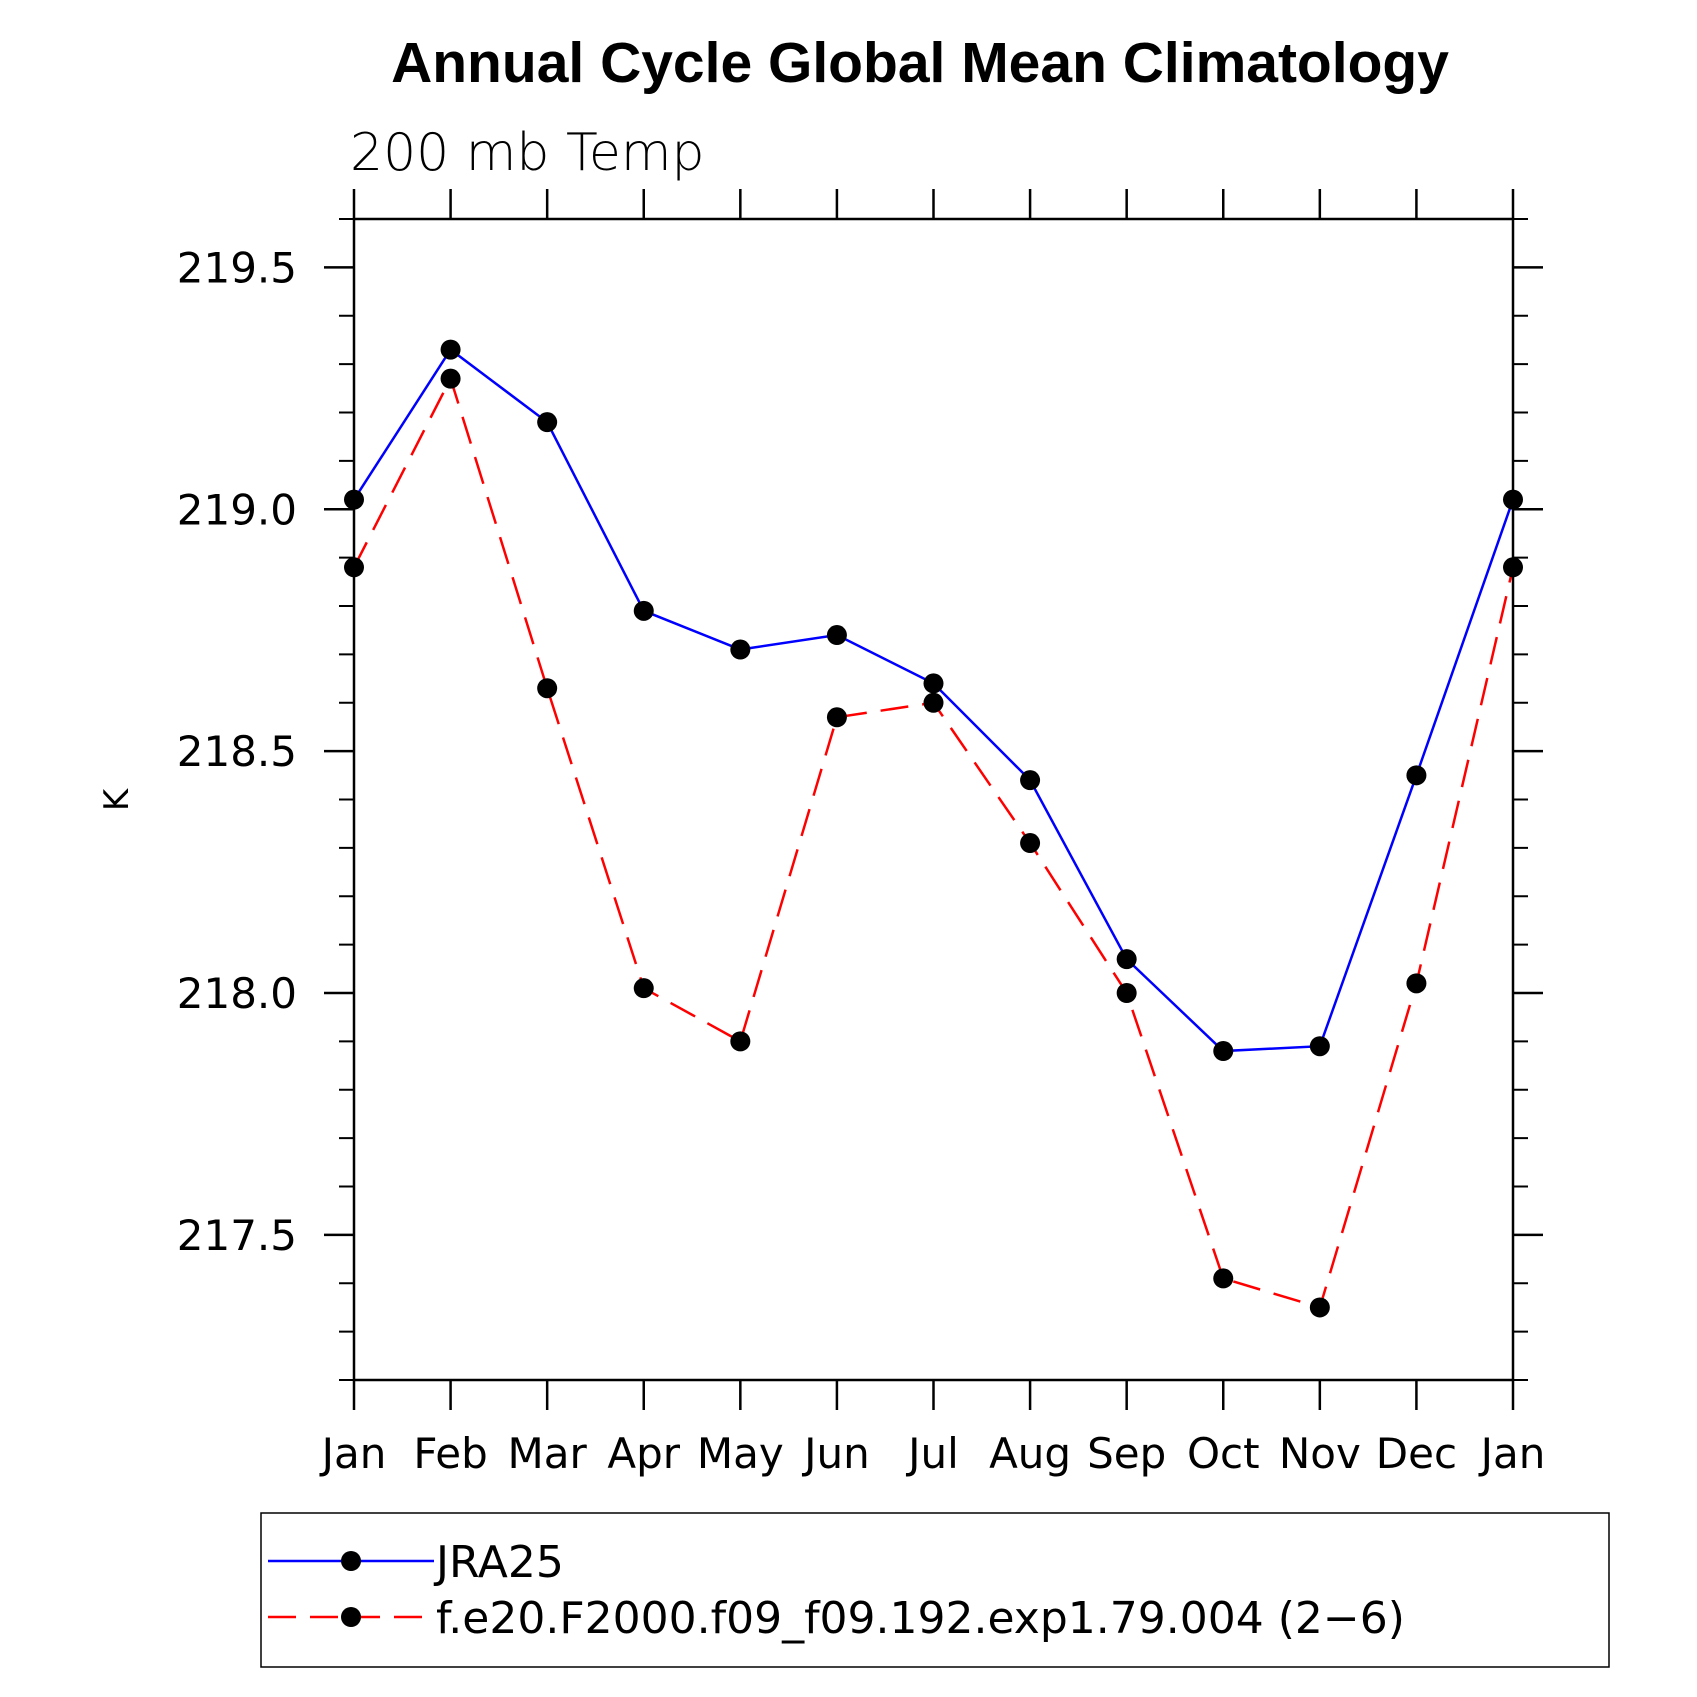  I want to click on x-tick-label: Feb, so click(450, 1453).